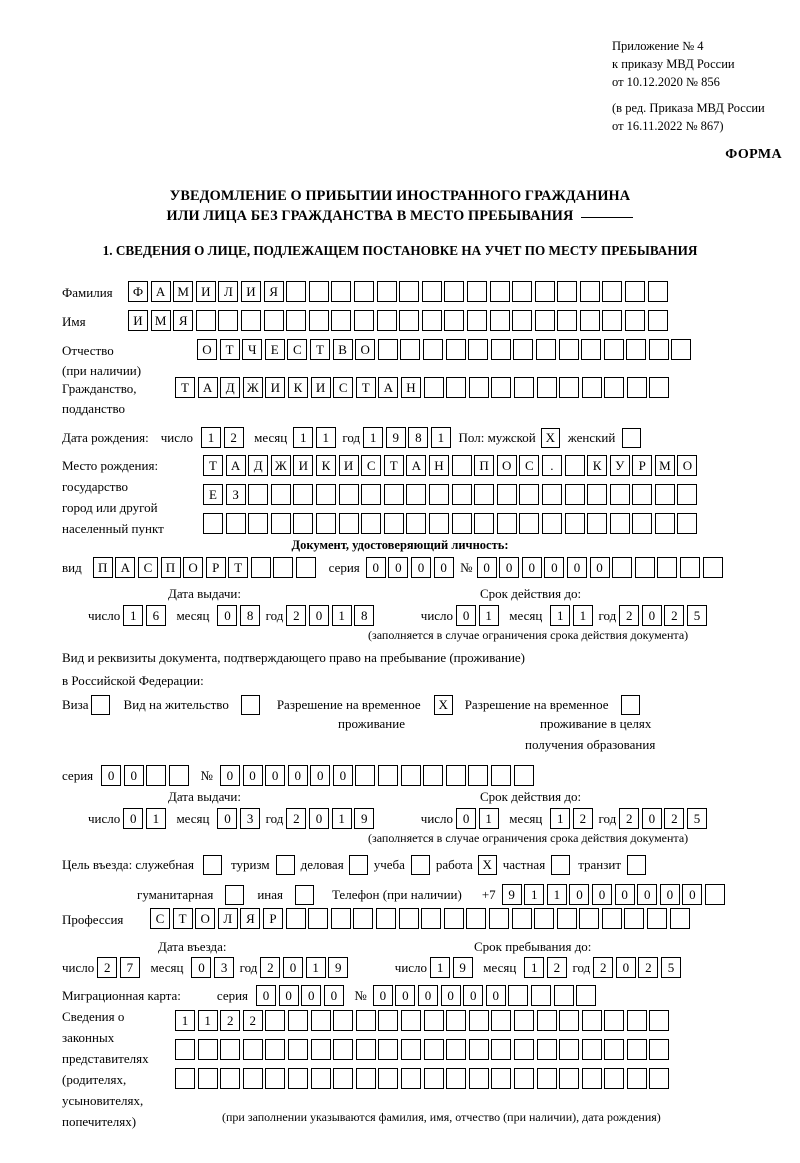 The width and height of the screenshot is (800, 1163). Describe the element at coordinates (319, 349) in the screenshot. I see `char-box: Т` at that location.